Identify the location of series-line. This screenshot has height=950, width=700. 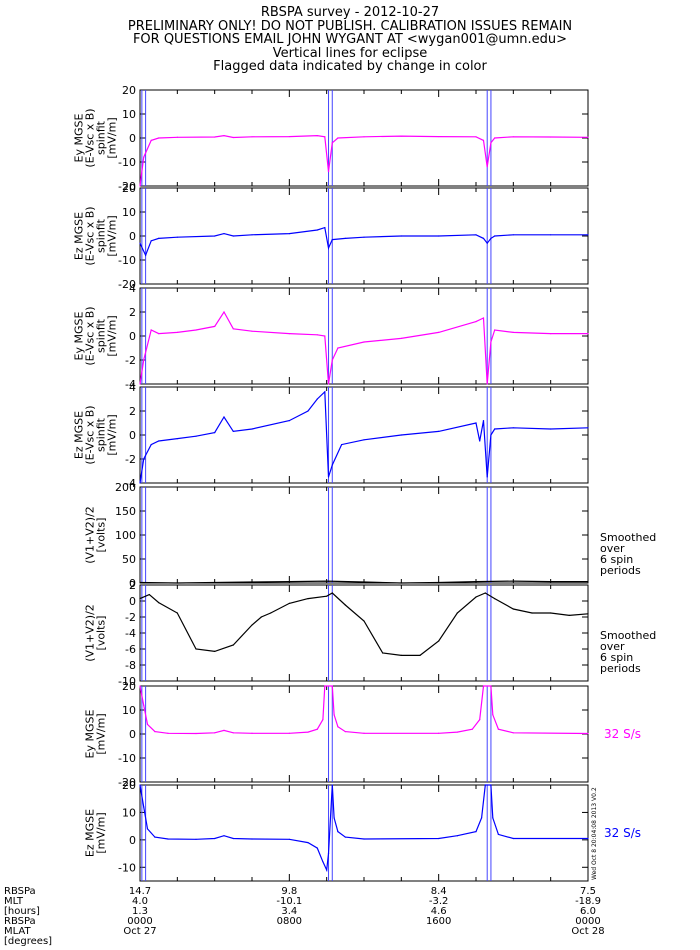
(364, 710).